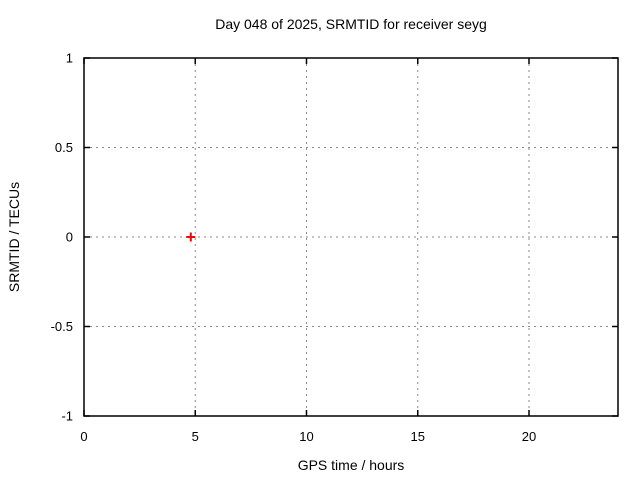 This screenshot has height=480, width=640. Describe the element at coordinates (69, 58) in the screenshot. I see `y-tick-label: 1` at that location.